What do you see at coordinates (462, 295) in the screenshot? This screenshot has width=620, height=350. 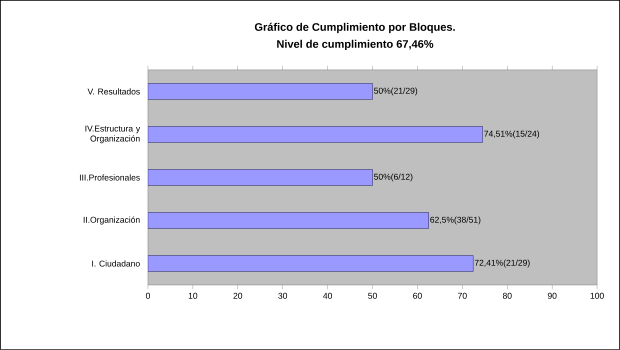 I see `x-tick-label: 70` at bounding box center [462, 295].